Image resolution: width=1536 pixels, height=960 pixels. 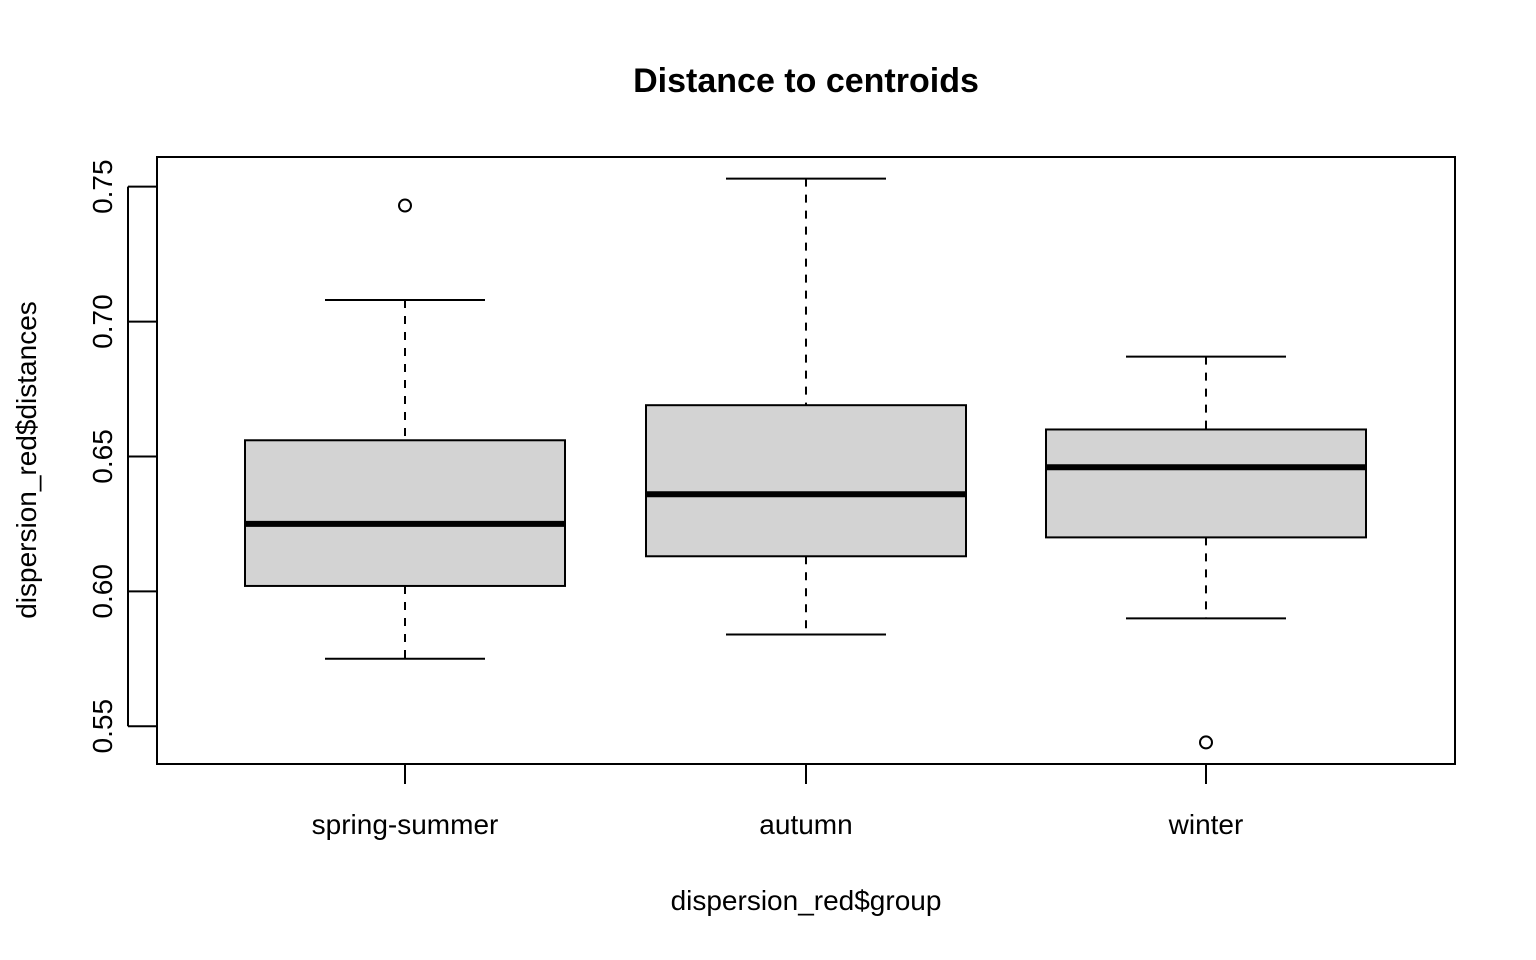 What do you see at coordinates (1206, 552) in the screenshot?
I see `box-group-winter` at bounding box center [1206, 552].